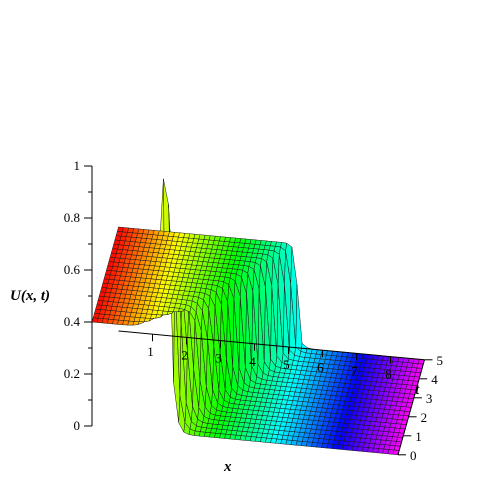  I want to click on t-tick-label: 2, so click(424, 417).